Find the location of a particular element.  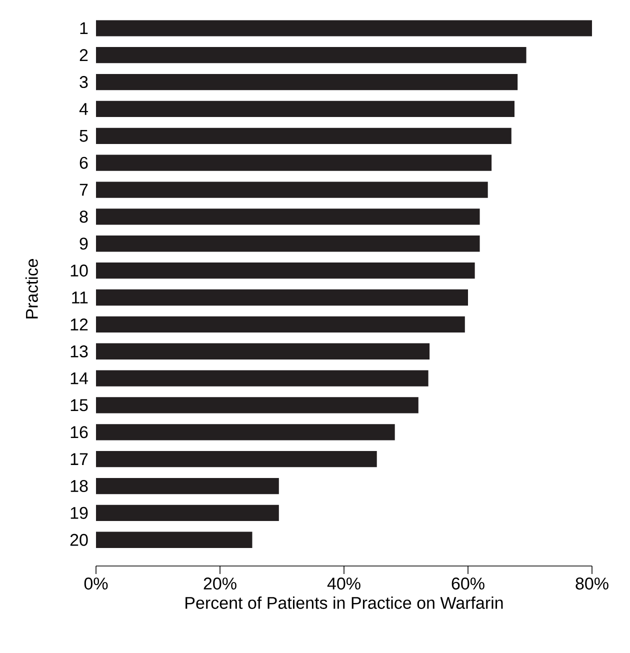

y-tick-label: 8 is located at coordinates (84, 216).